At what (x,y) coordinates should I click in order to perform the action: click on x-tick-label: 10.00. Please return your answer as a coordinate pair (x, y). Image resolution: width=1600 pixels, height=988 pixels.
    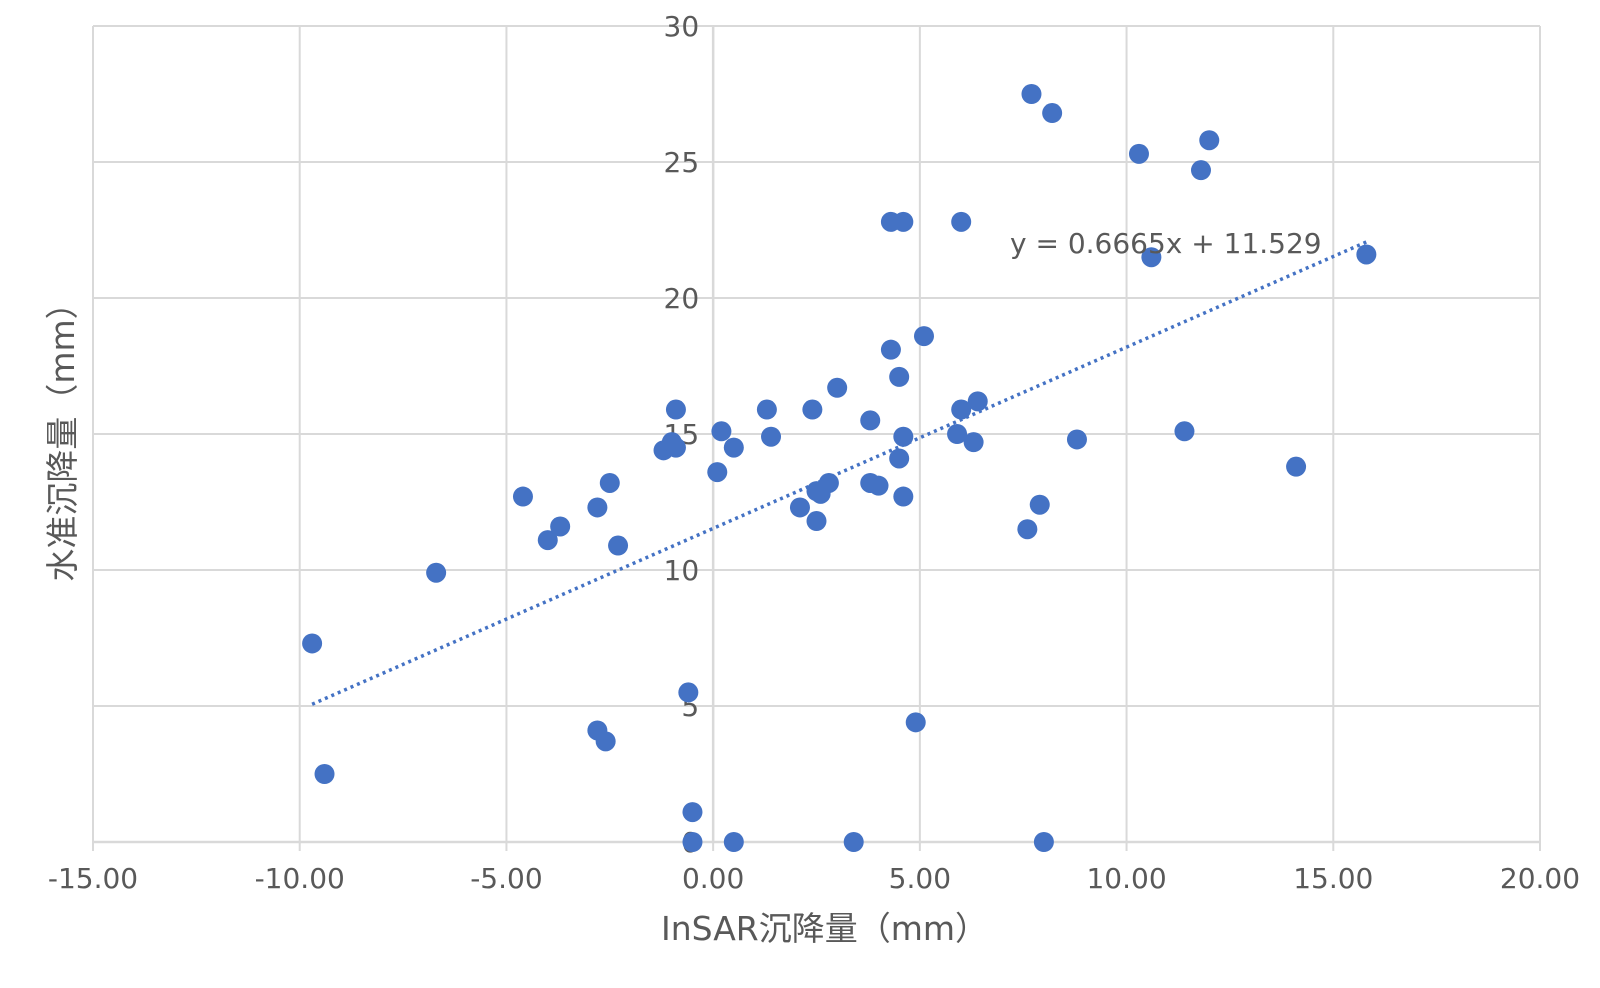
    Looking at the image, I should click on (1126, 878).